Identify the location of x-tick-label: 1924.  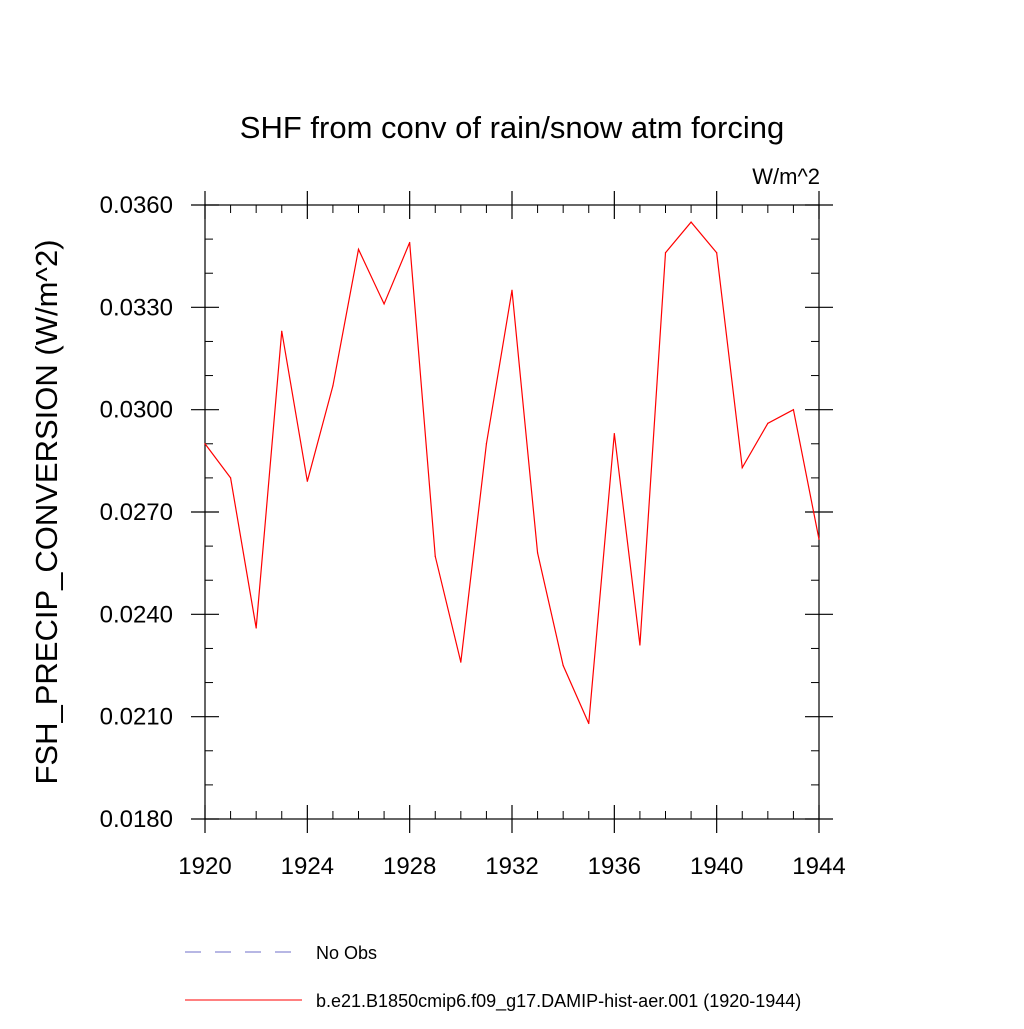
(307, 866).